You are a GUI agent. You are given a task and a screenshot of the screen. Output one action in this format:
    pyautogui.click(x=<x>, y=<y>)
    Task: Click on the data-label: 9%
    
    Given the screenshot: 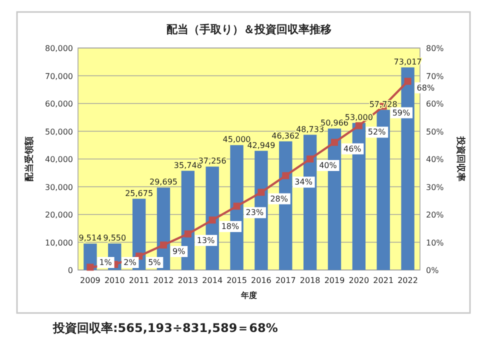 What is the action you would take?
    pyautogui.click(x=179, y=251)
    